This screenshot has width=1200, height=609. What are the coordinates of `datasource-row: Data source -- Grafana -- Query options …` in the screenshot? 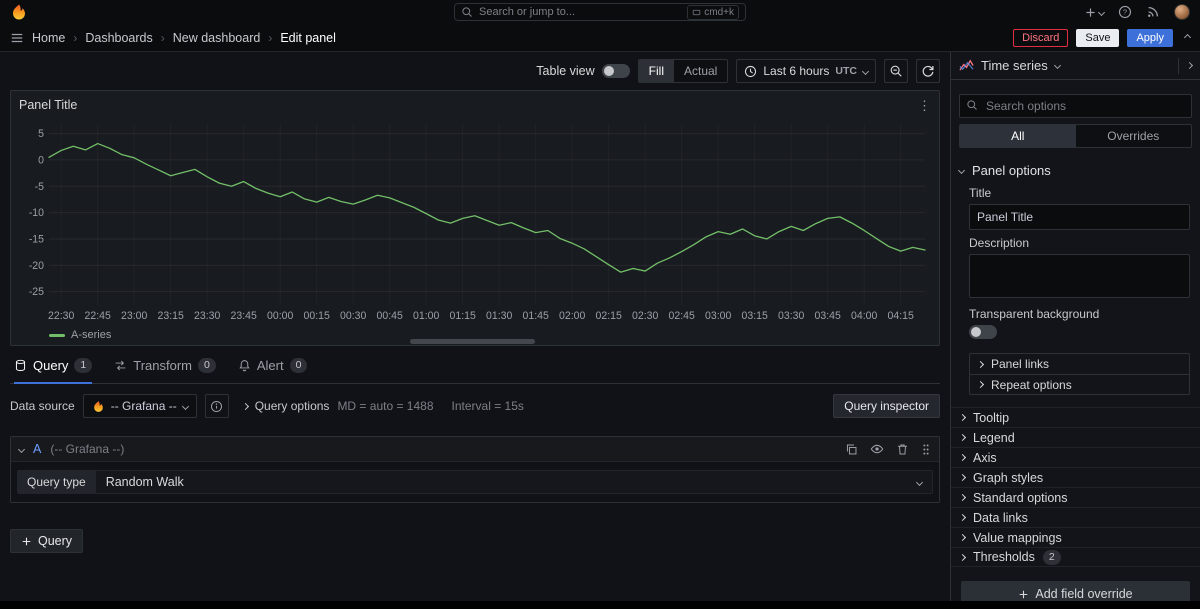 It's located at (475, 406).